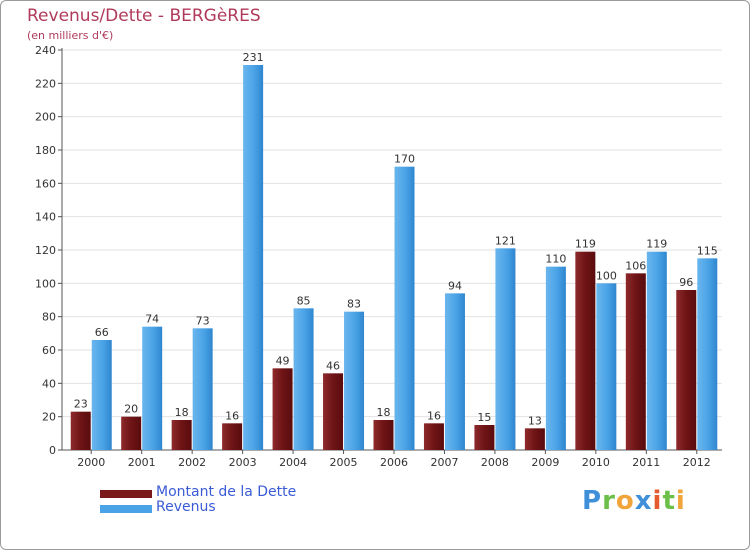 The height and width of the screenshot is (550, 750). I want to click on y-tick-label: 20, so click(49, 417).